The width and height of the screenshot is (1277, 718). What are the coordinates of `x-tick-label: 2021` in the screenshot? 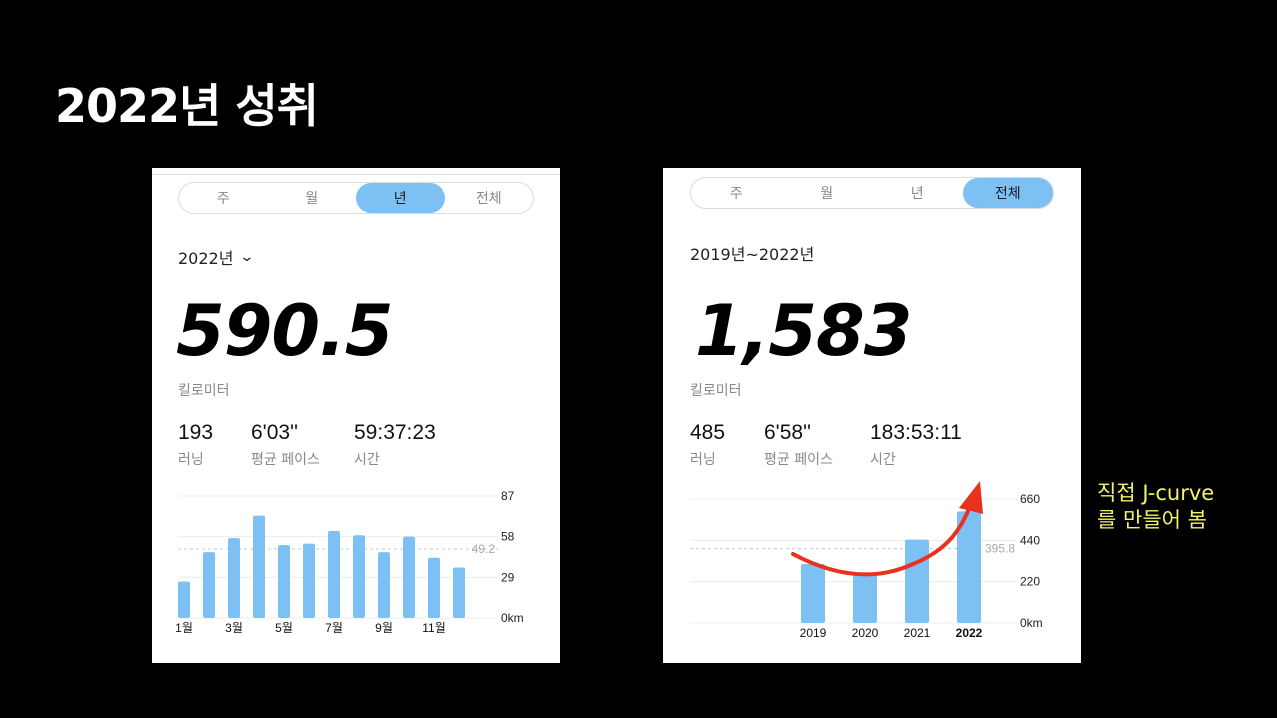 It's located at (917, 633).